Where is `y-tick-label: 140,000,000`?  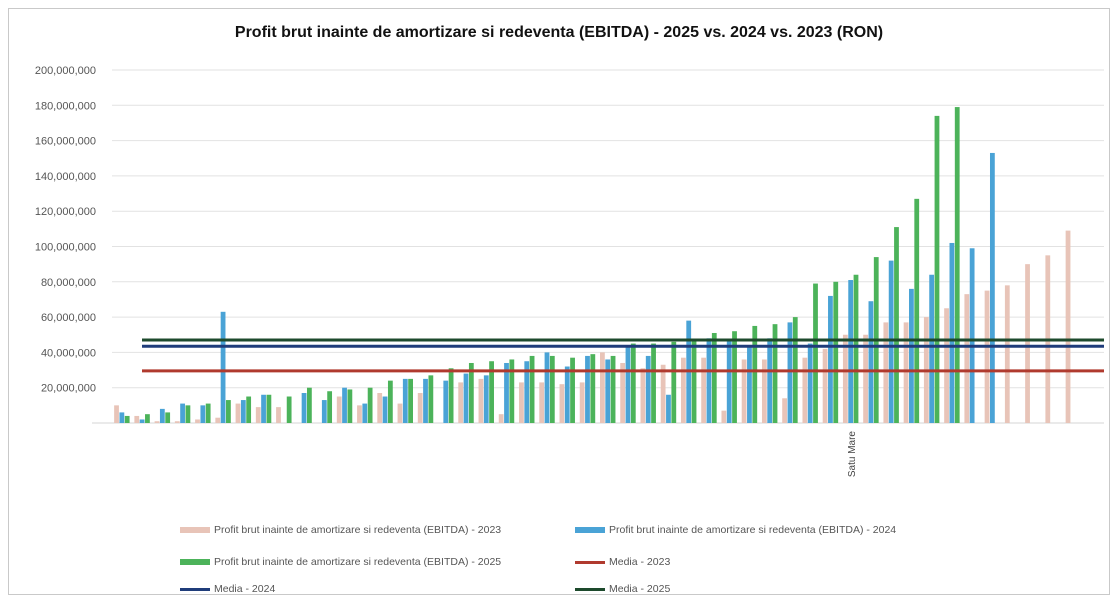
y-tick-label: 140,000,000 is located at coordinates (65, 177).